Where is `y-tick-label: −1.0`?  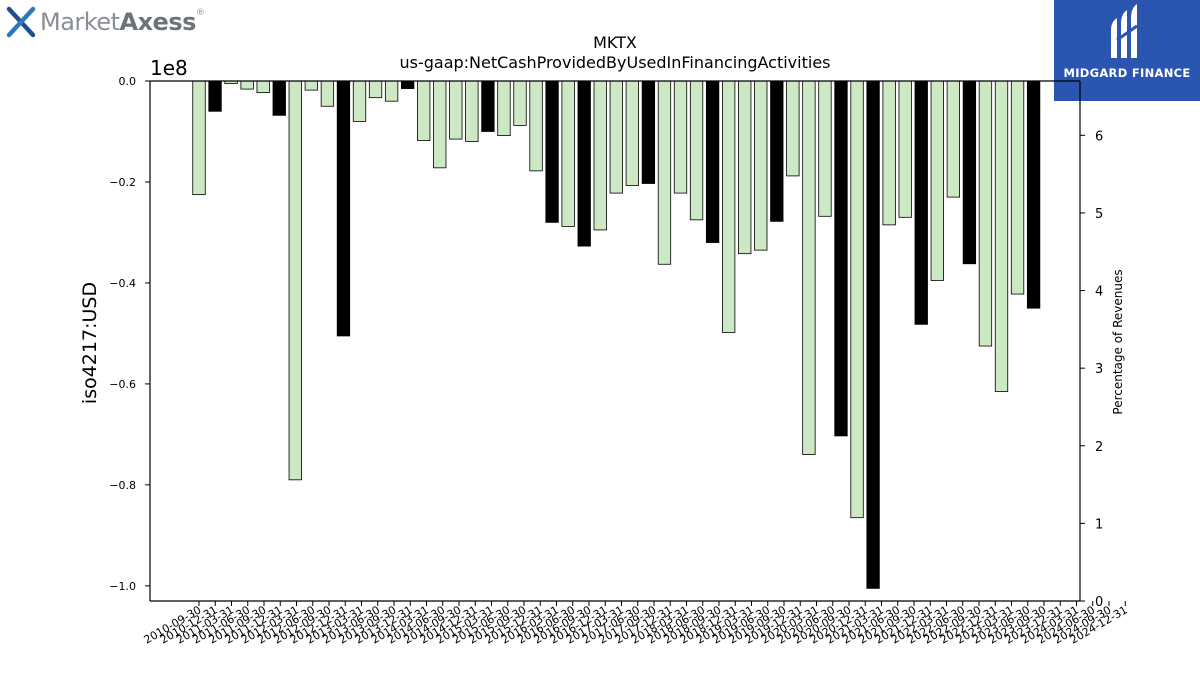
y-tick-label: −1.0 is located at coordinates (122, 586).